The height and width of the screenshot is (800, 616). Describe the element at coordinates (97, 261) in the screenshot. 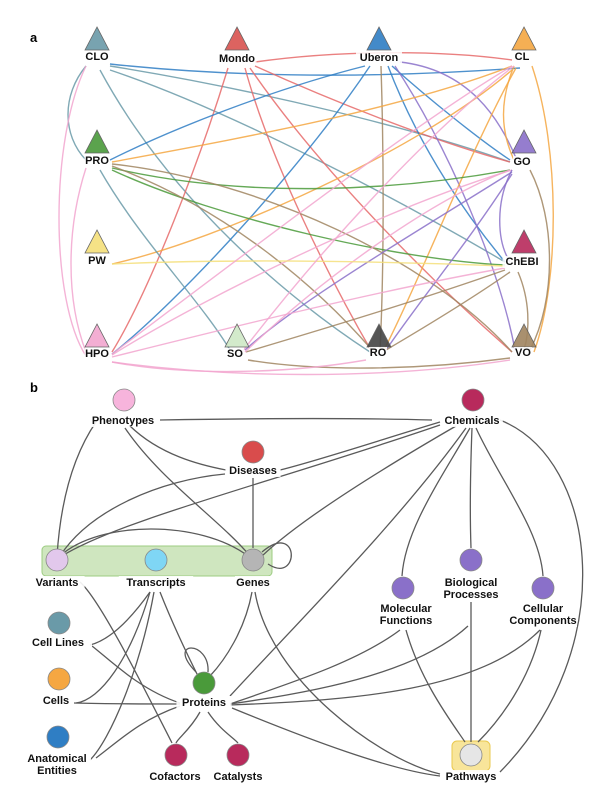

I see `pw-label: PW` at that location.